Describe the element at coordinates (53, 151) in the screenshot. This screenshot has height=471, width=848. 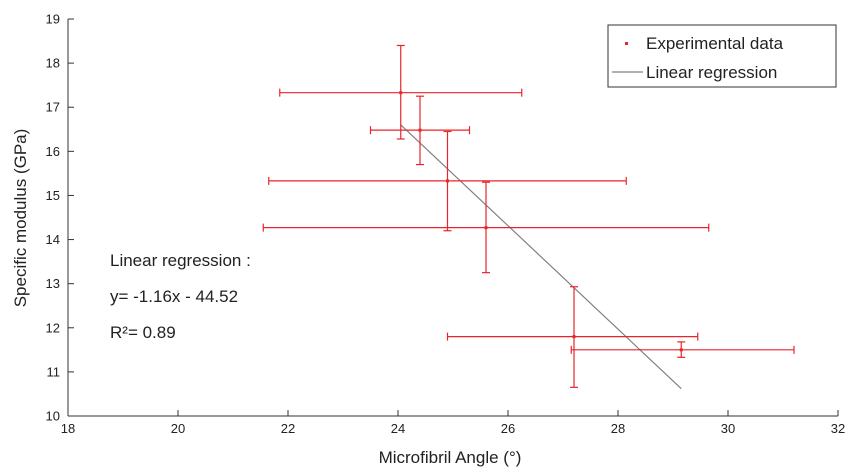
I see `y-tick-label: 16` at that location.